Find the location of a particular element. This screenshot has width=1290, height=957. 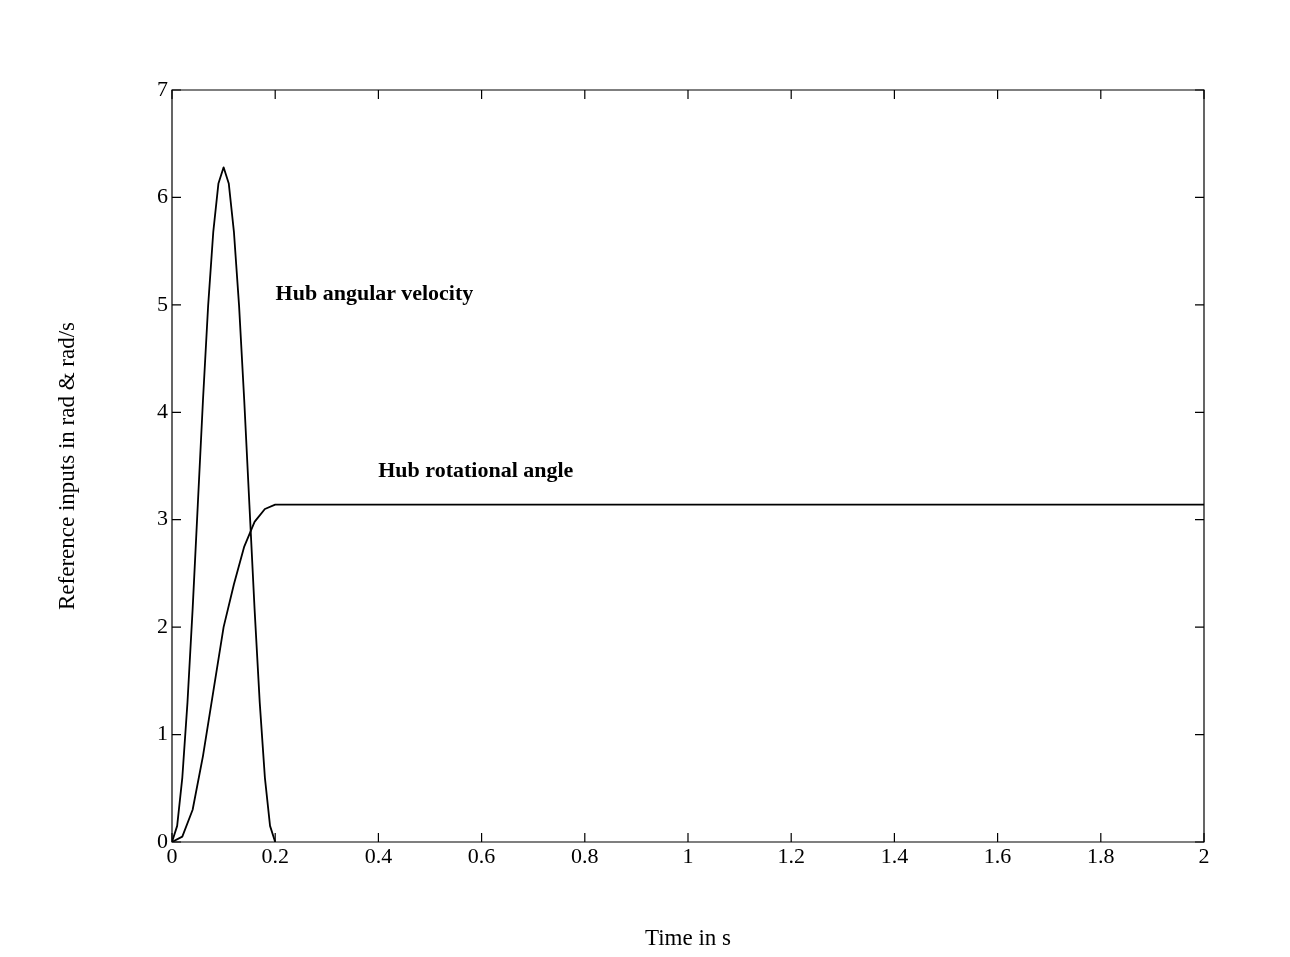

x-tick-label: 1.8 is located at coordinates (1101, 855).